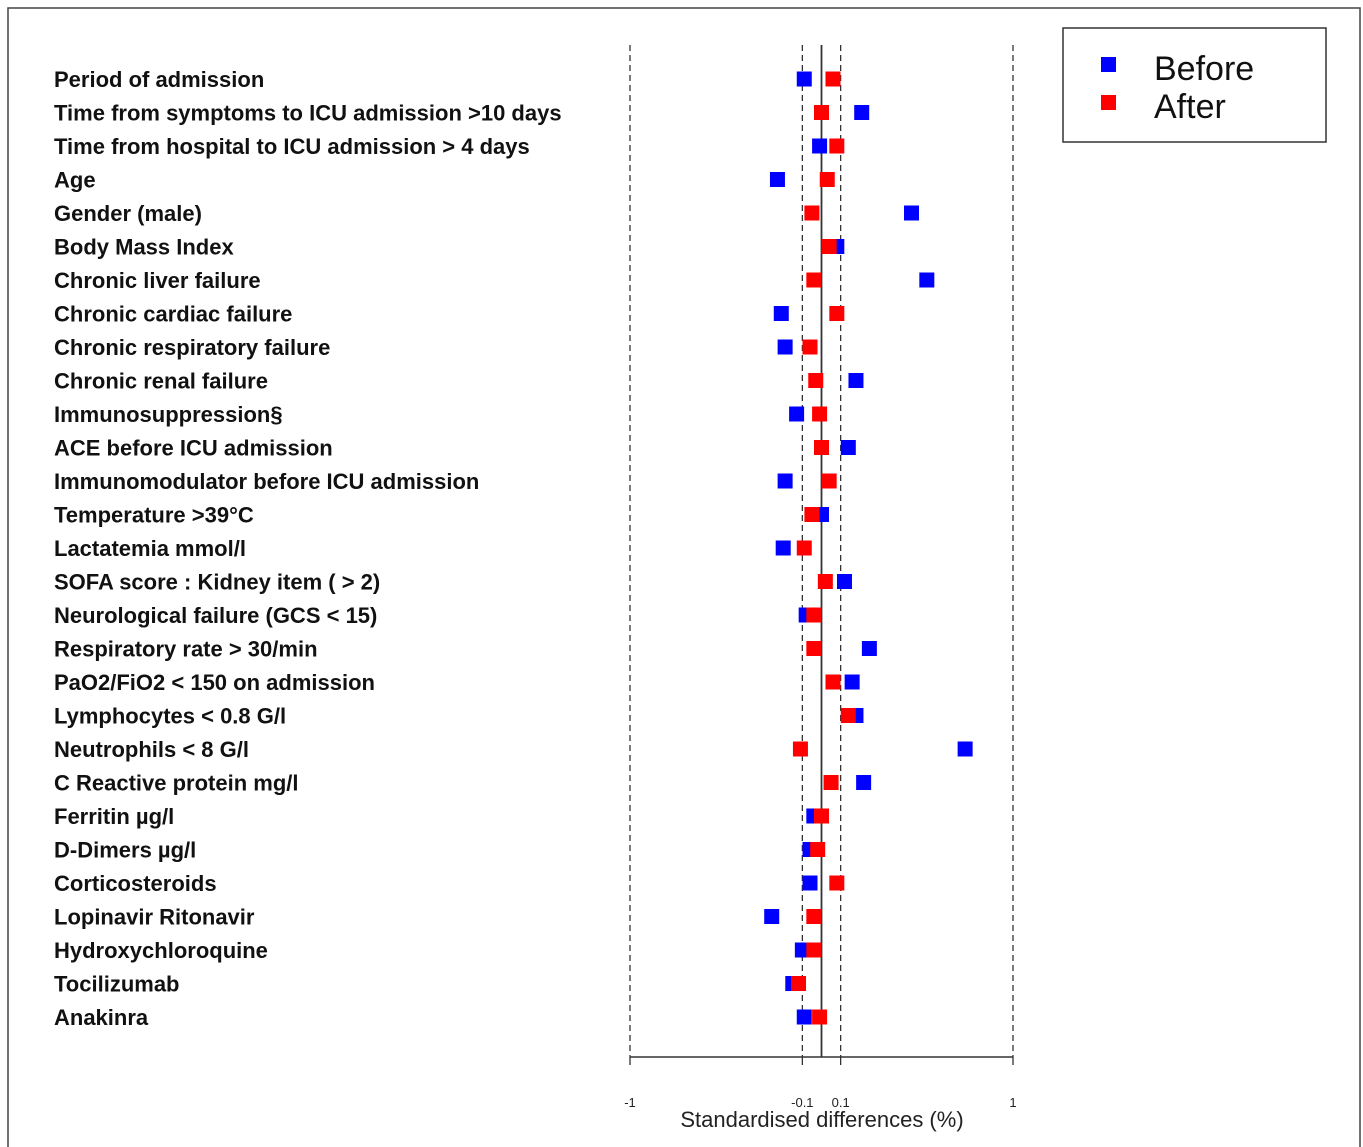  What do you see at coordinates (154, 515) in the screenshot?
I see `row-label: Temperature >39°C` at bounding box center [154, 515].